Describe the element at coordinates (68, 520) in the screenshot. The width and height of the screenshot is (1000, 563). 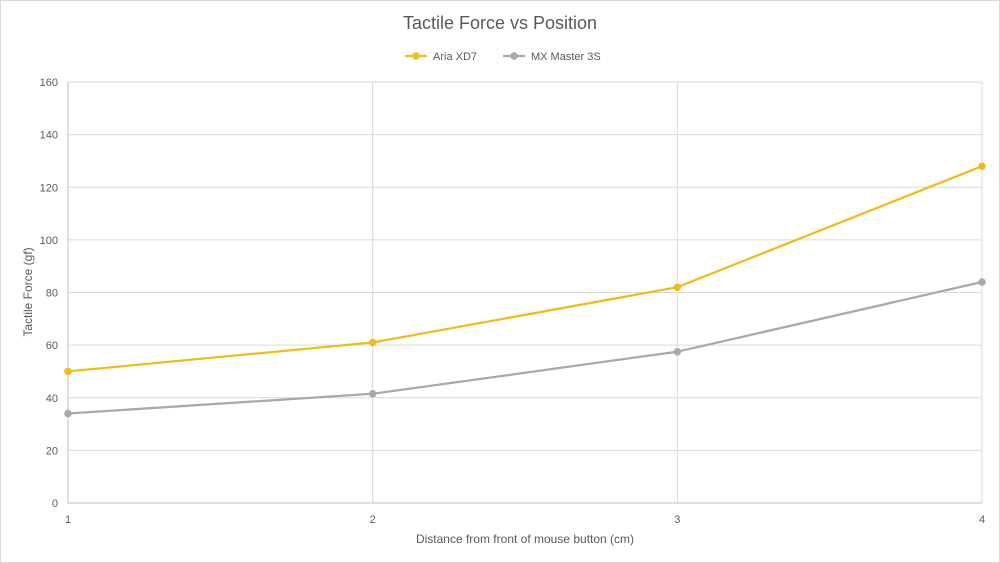
I see `x-tick-label: 1` at that location.